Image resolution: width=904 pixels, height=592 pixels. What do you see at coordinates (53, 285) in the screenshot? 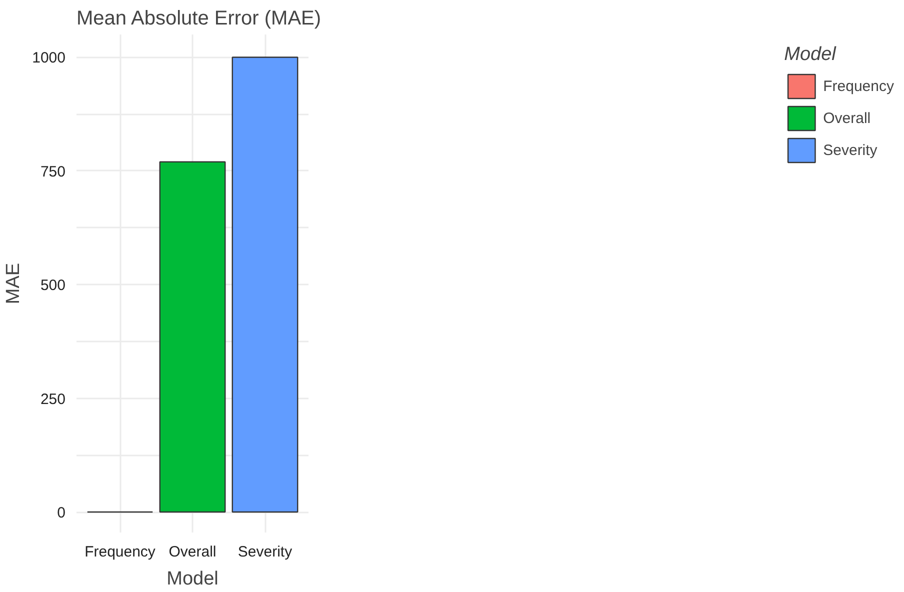
I see `y-tick-label: 500` at bounding box center [53, 285].